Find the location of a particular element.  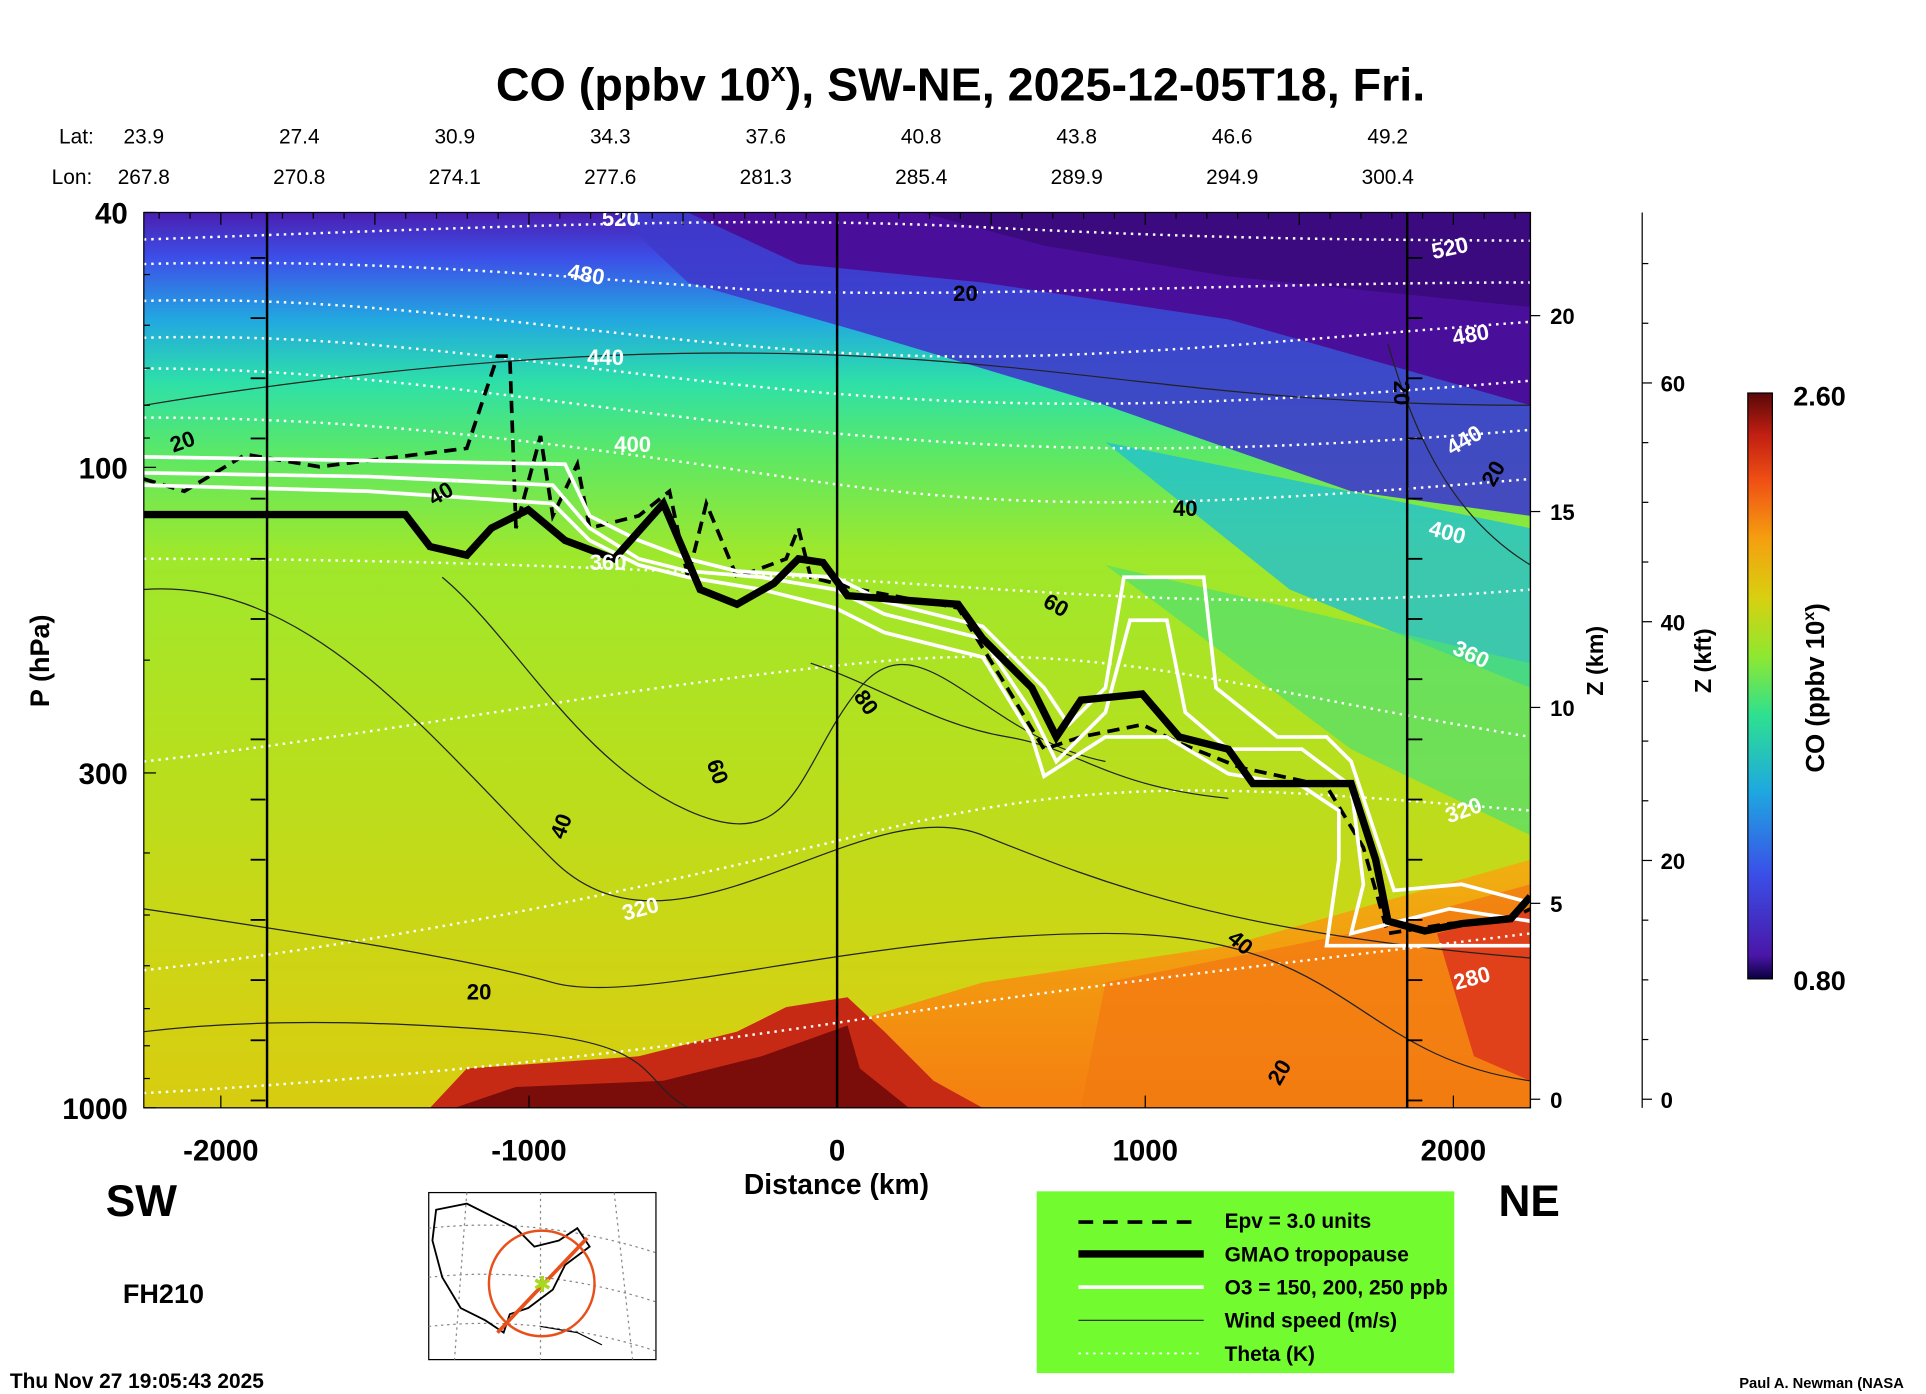

x-axis-label: Distance (km) is located at coordinates (836, 1184).